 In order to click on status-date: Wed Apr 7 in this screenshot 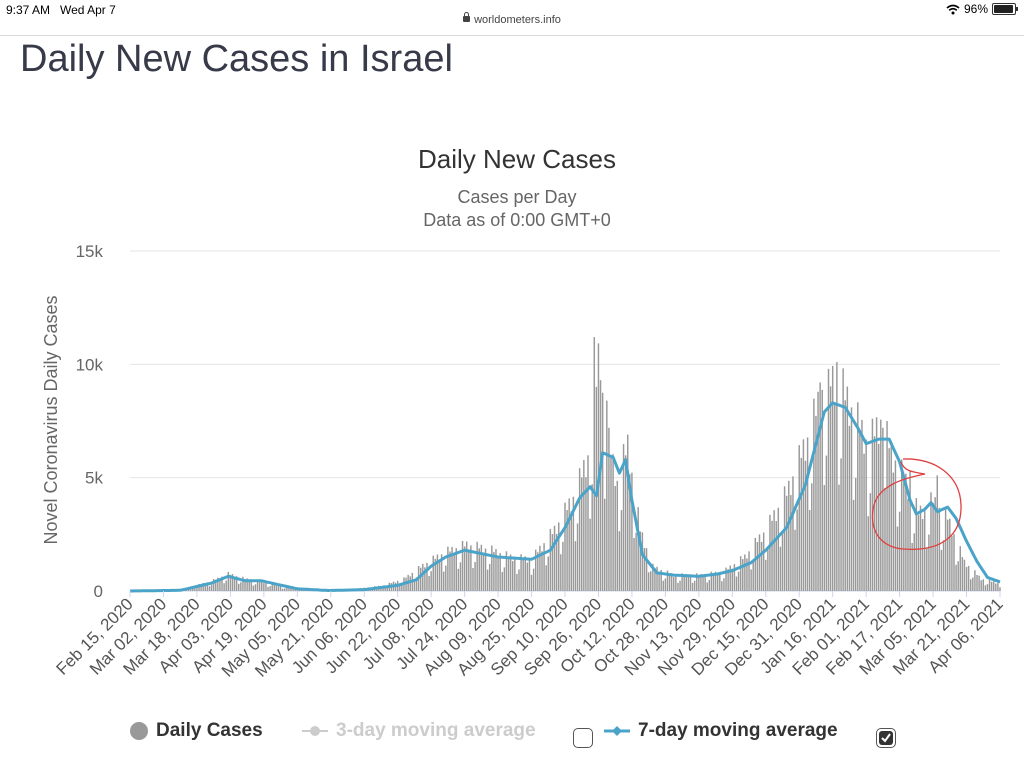, I will do `click(88, 10)`.